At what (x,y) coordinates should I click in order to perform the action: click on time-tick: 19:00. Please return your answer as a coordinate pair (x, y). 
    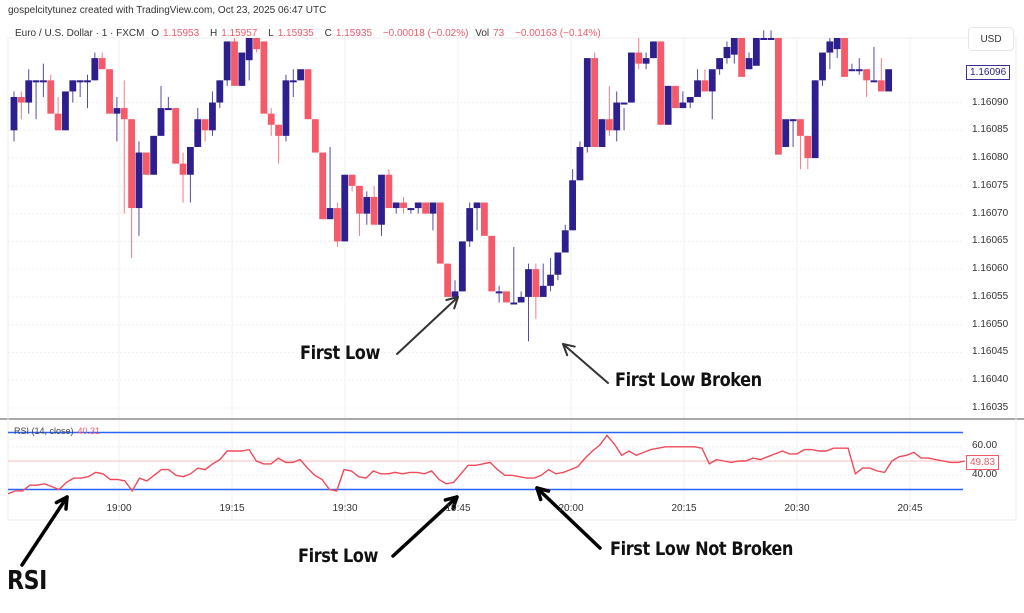
    Looking at the image, I should click on (119, 508).